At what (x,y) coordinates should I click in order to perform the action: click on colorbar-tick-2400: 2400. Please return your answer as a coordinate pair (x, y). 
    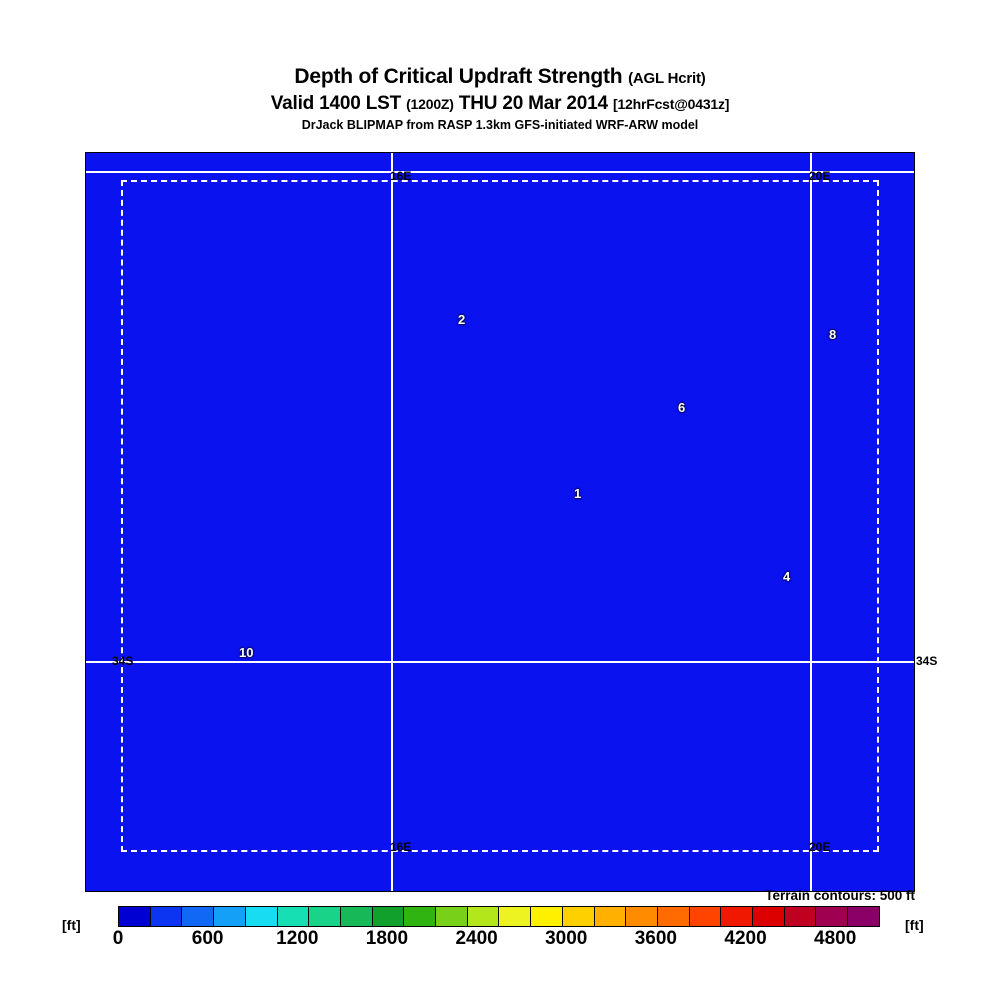
    Looking at the image, I should click on (476, 938).